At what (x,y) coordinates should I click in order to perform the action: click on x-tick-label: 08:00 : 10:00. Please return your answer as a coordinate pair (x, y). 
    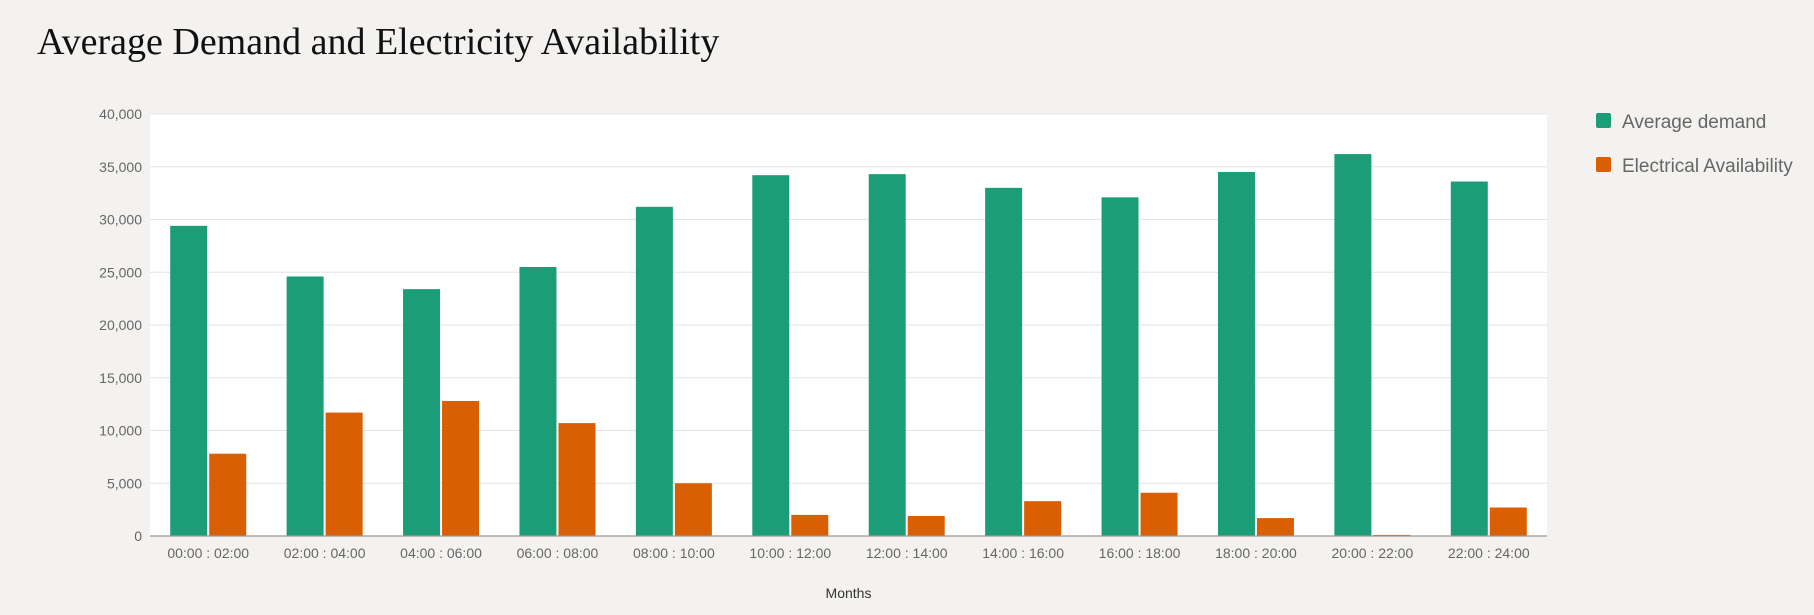
    Looking at the image, I should click on (674, 553).